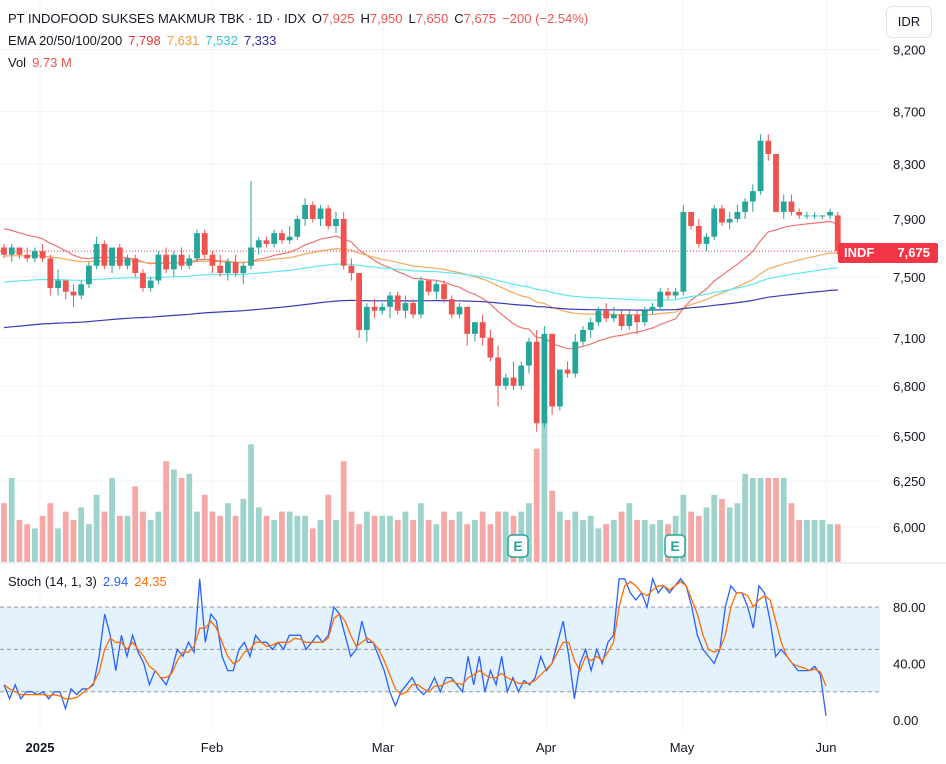  What do you see at coordinates (157, 18) in the screenshot?
I see `symbol-title: PT INDOFOOD SUKSES MAKMUR TBK · 1D · IDX` at bounding box center [157, 18].